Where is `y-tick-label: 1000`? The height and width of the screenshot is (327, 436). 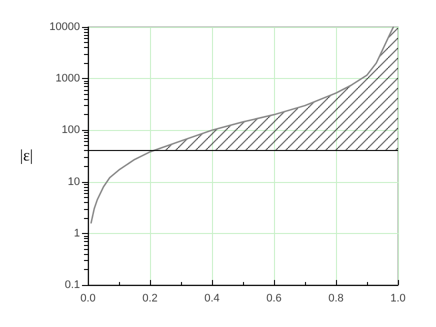 y-tick-label: 1000 is located at coordinates (68, 78).